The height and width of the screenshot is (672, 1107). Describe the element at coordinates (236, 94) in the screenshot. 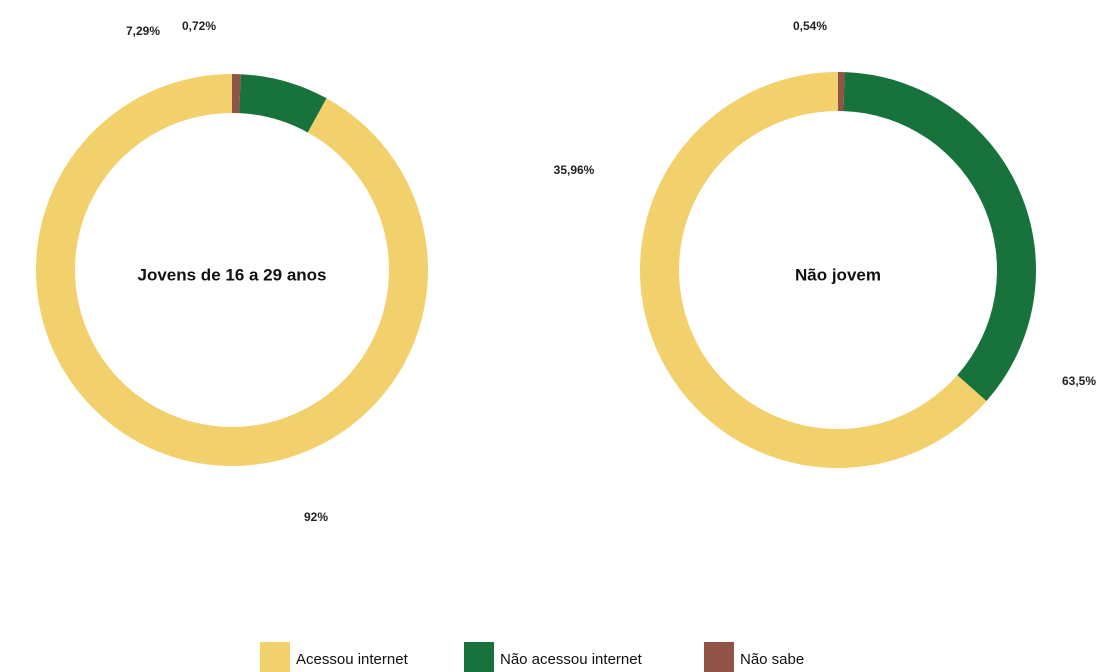

I see `slice-jovens-nao-sabe` at that location.